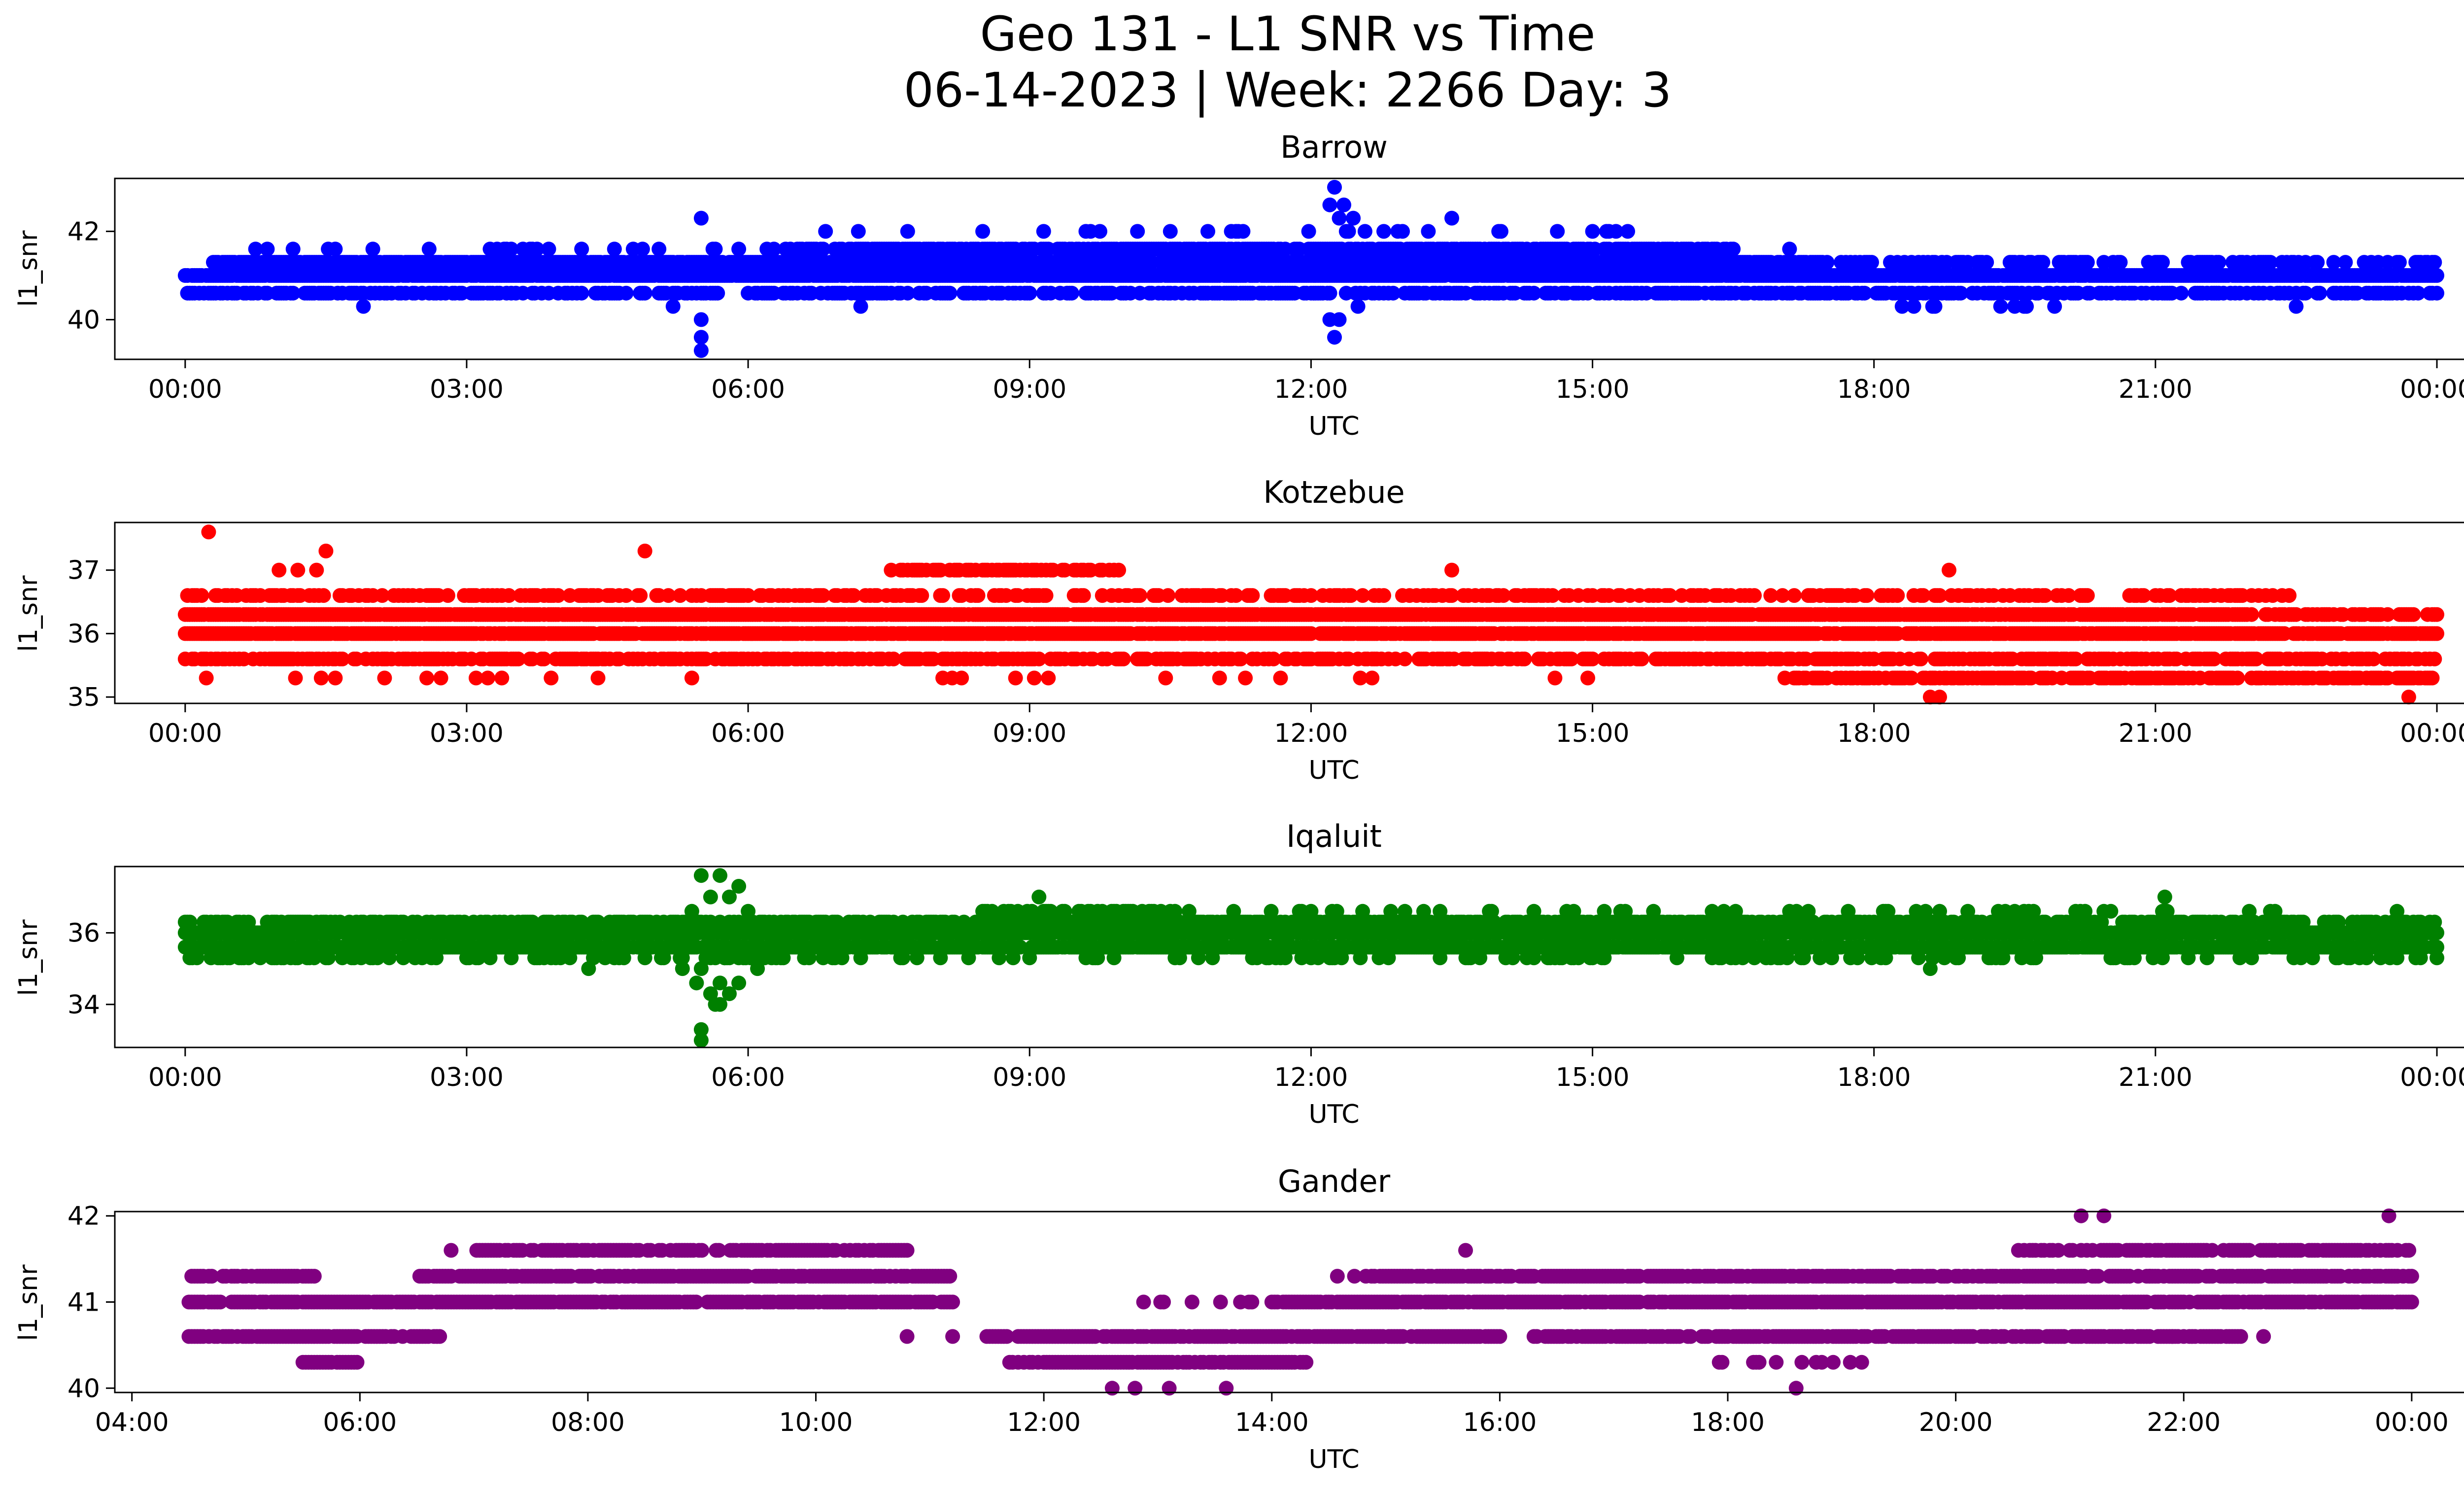  What do you see at coordinates (1311, 389) in the screenshot?
I see `x-tick-label: 12:00` at bounding box center [1311, 389].